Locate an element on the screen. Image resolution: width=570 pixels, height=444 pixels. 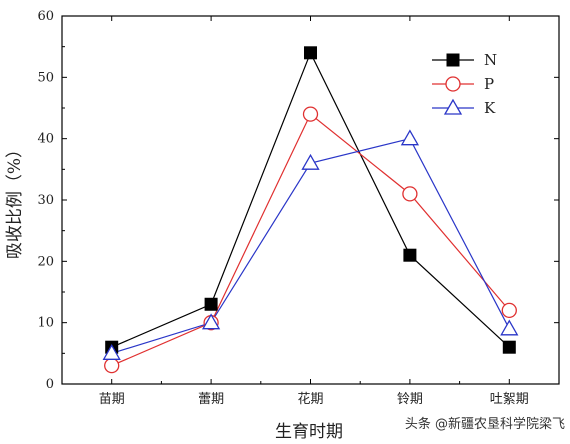
y-tick-label: 20 is located at coordinates (45, 261).